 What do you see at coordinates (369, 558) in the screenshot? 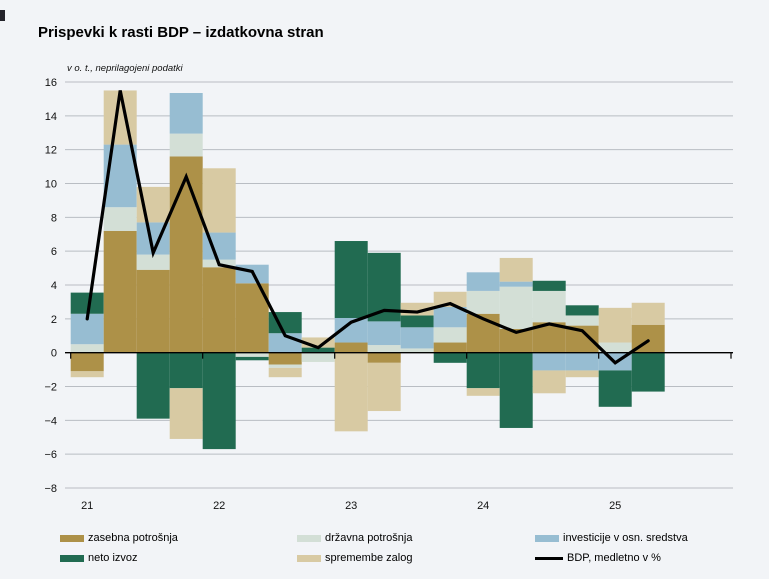
I see `legend-label: spremembe zalog` at bounding box center [369, 558].